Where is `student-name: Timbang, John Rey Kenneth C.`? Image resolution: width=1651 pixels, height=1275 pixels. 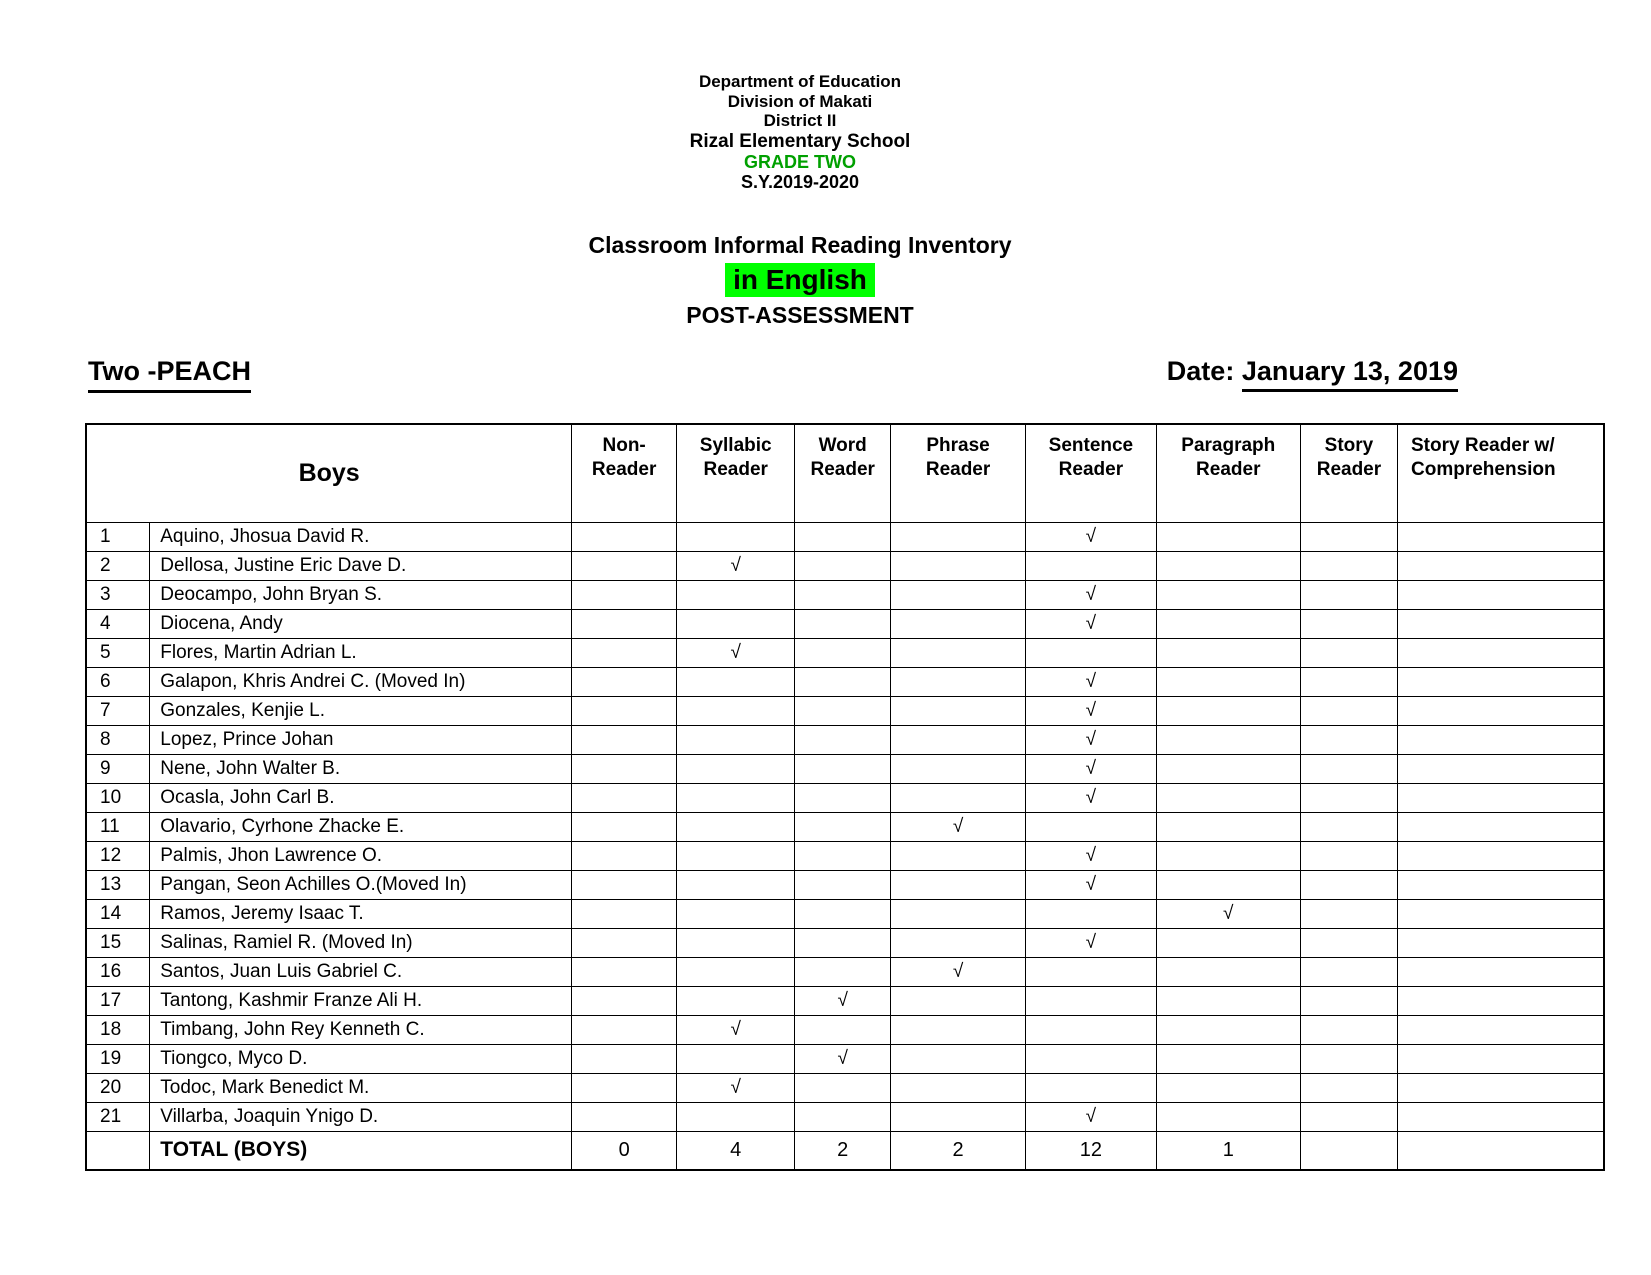
student-name: Timbang, John Rey Kenneth C. is located at coordinates (361, 1030).